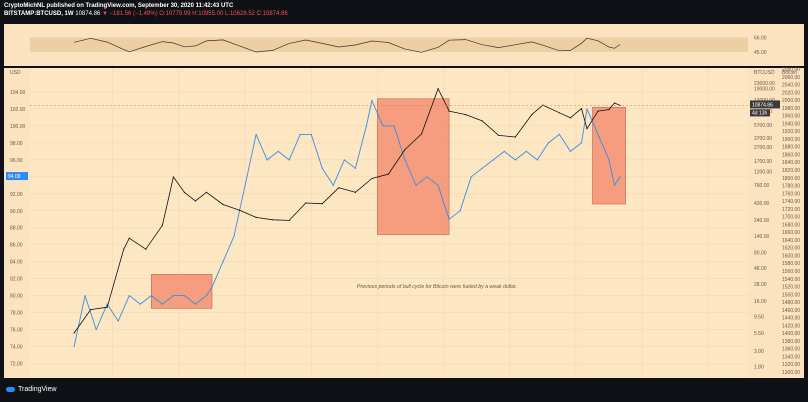 Image resolution: width=808 pixels, height=402 pixels. What do you see at coordinates (16, 331) in the screenshot?
I see `left-tick-2: 76.00` at bounding box center [16, 331].